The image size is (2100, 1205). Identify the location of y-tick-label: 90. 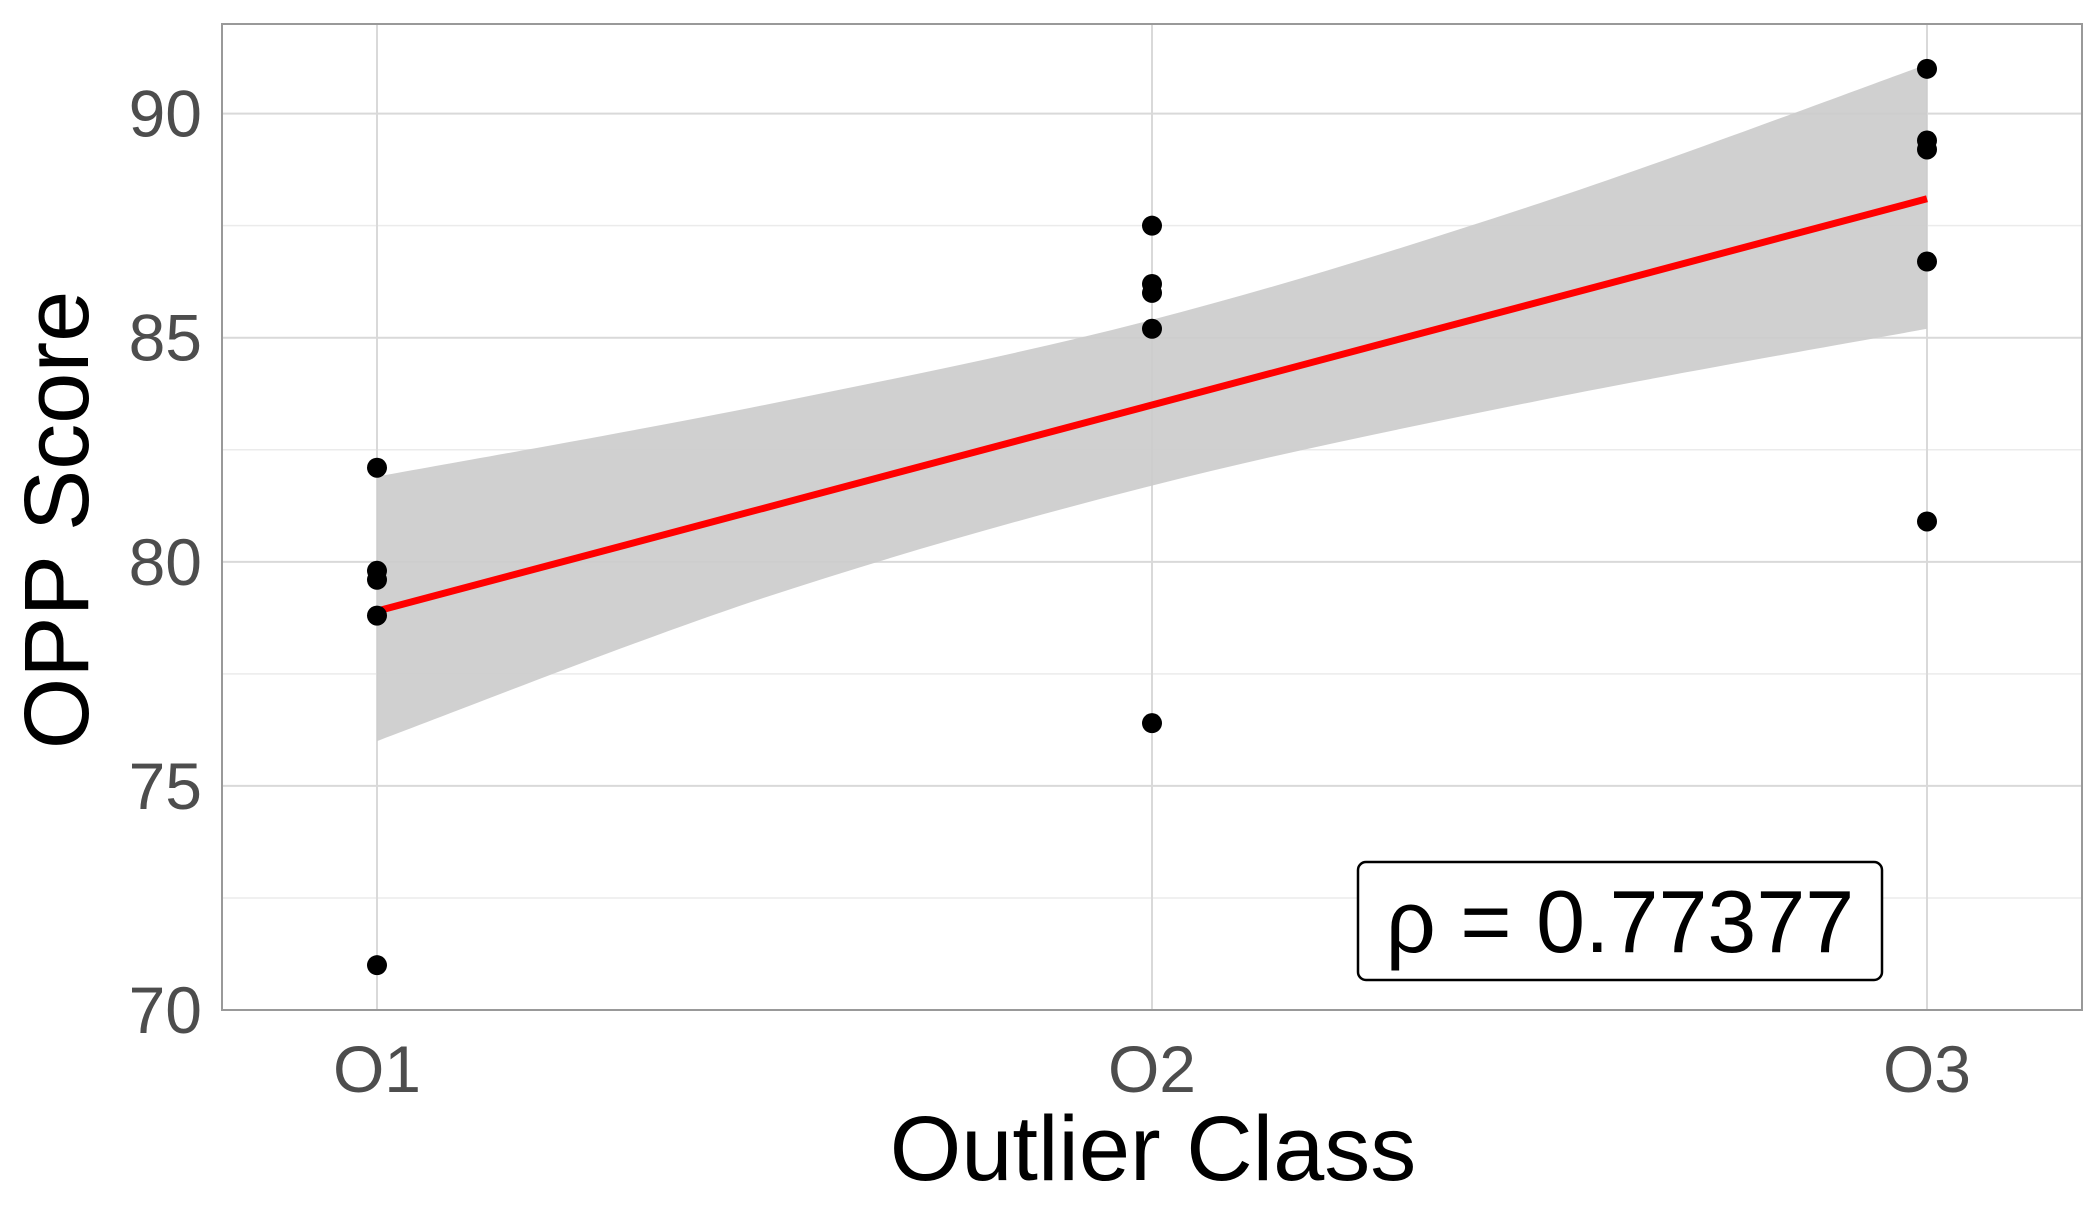
(165, 114).